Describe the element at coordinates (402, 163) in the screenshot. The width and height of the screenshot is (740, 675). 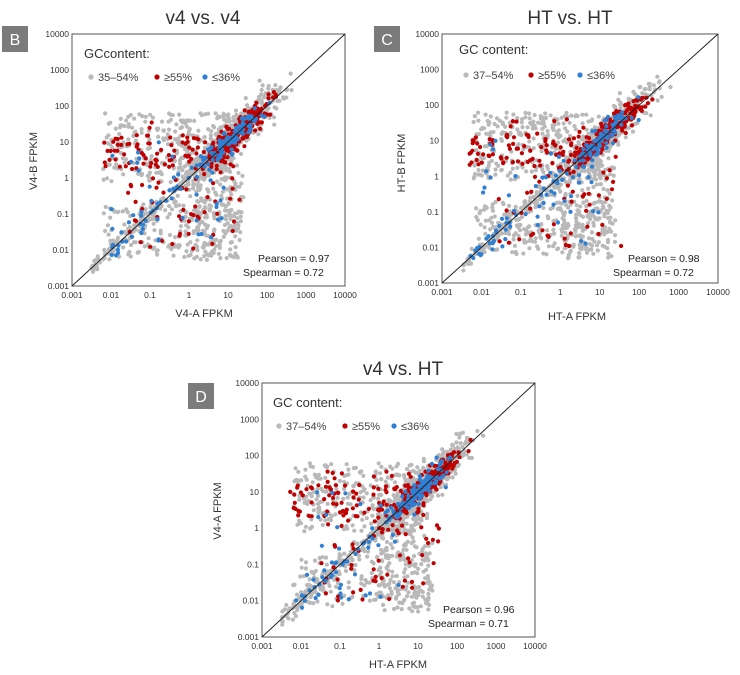
I see `y-axis-label: HT-B FPKM` at that location.